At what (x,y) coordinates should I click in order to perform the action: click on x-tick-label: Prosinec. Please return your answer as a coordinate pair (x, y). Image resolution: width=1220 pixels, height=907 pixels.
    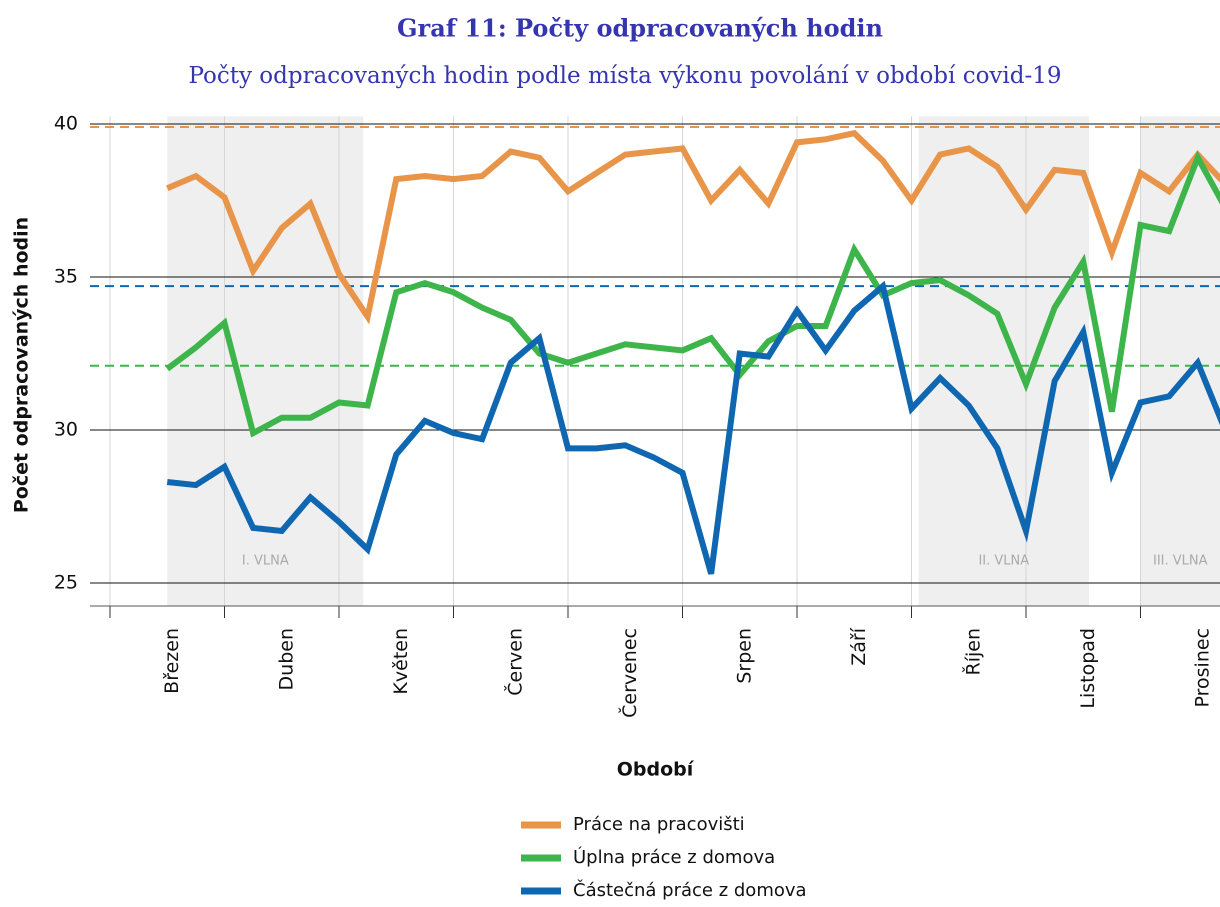
    Looking at the image, I should click on (1202, 668).